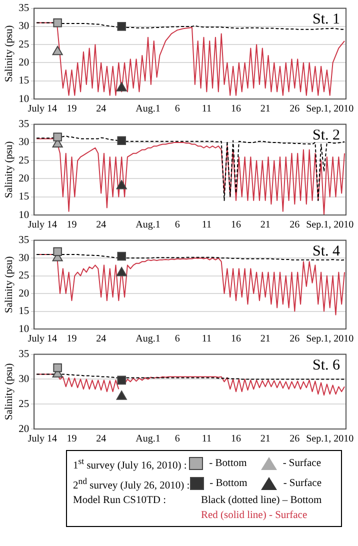 This screenshot has height=546, width=358. What do you see at coordinates (326, 20) in the screenshot?
I see `chart-title: St. 1` at bounding box center [326, 20].